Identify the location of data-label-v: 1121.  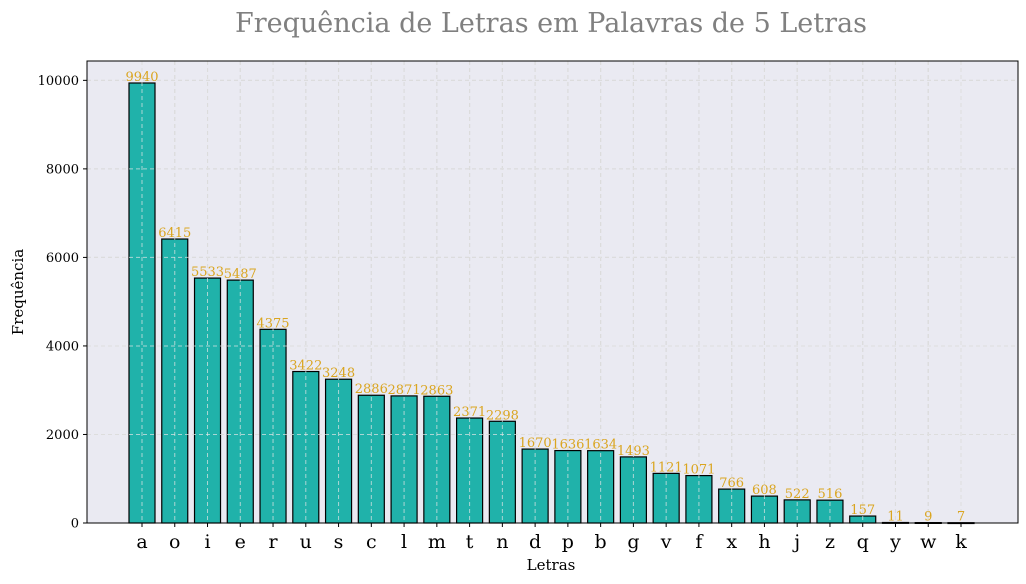
(666, 467).